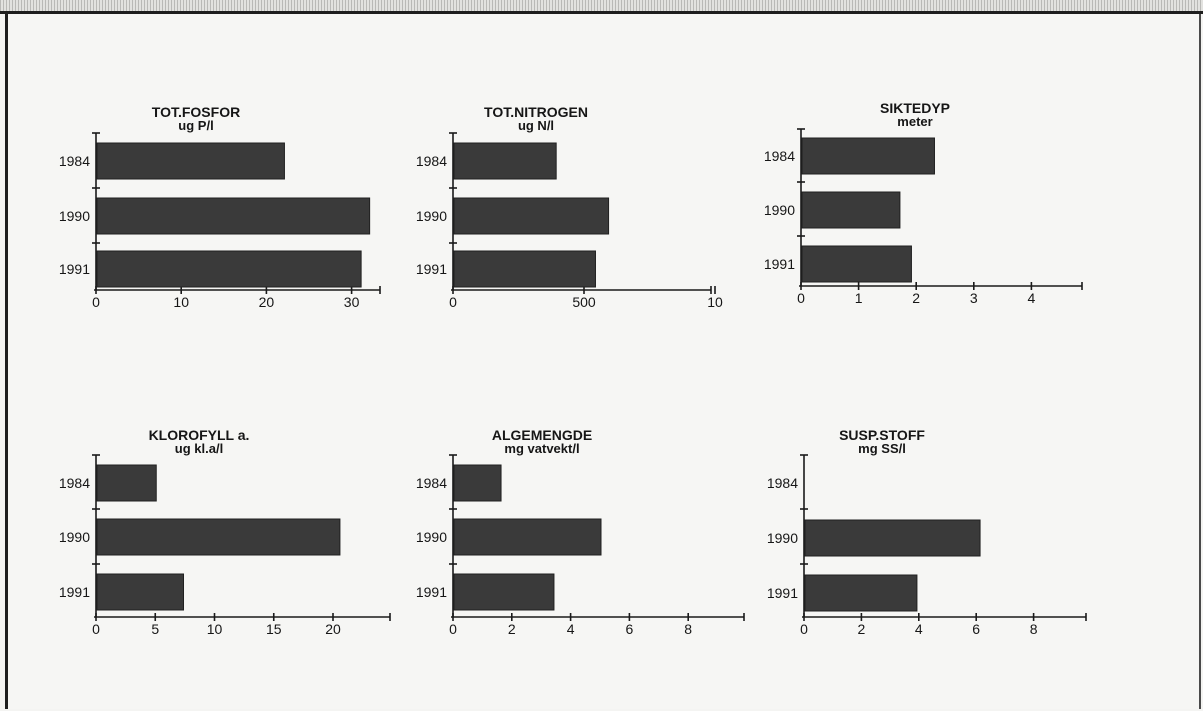 The image size is (1203, 711). I want to click on x-tick-label: 30, so click(352, 302).